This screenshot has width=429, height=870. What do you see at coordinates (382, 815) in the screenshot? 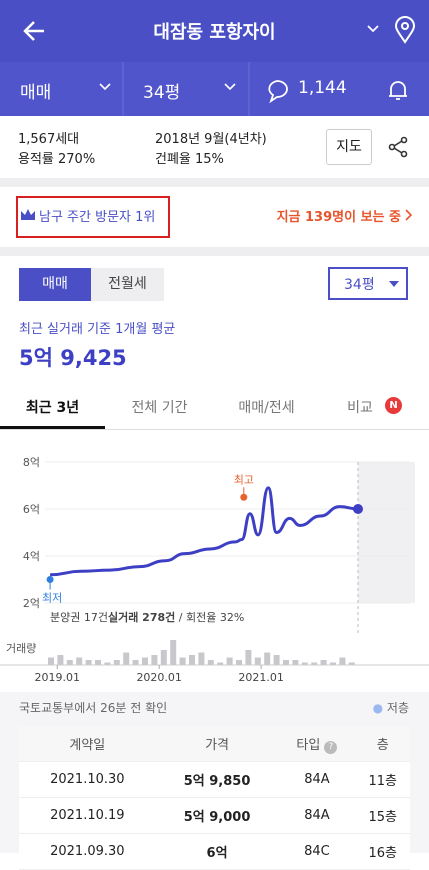
I see `cell: 15층` at bounding box center [382, 815].